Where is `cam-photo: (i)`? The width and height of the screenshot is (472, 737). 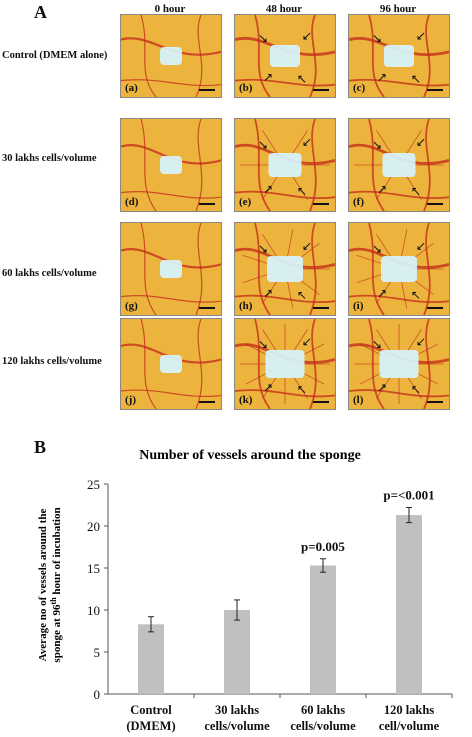
cam-photo: (i) is located at coordinates (399, 269).